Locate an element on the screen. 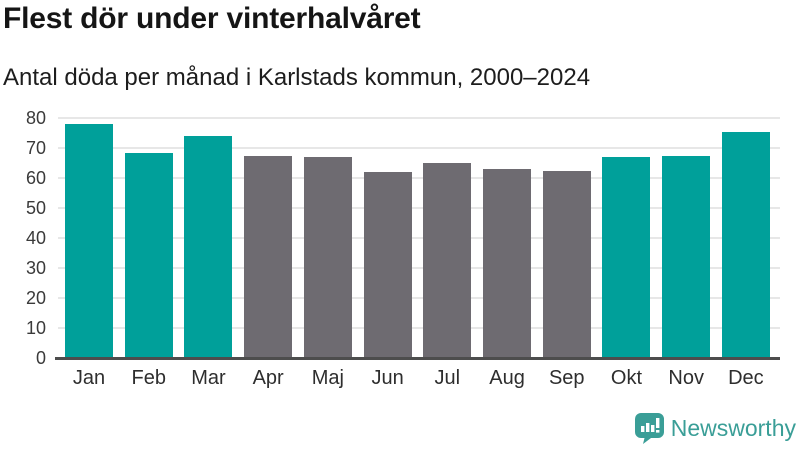  x-label-okt: Okt is located at coordinates (626, 378).